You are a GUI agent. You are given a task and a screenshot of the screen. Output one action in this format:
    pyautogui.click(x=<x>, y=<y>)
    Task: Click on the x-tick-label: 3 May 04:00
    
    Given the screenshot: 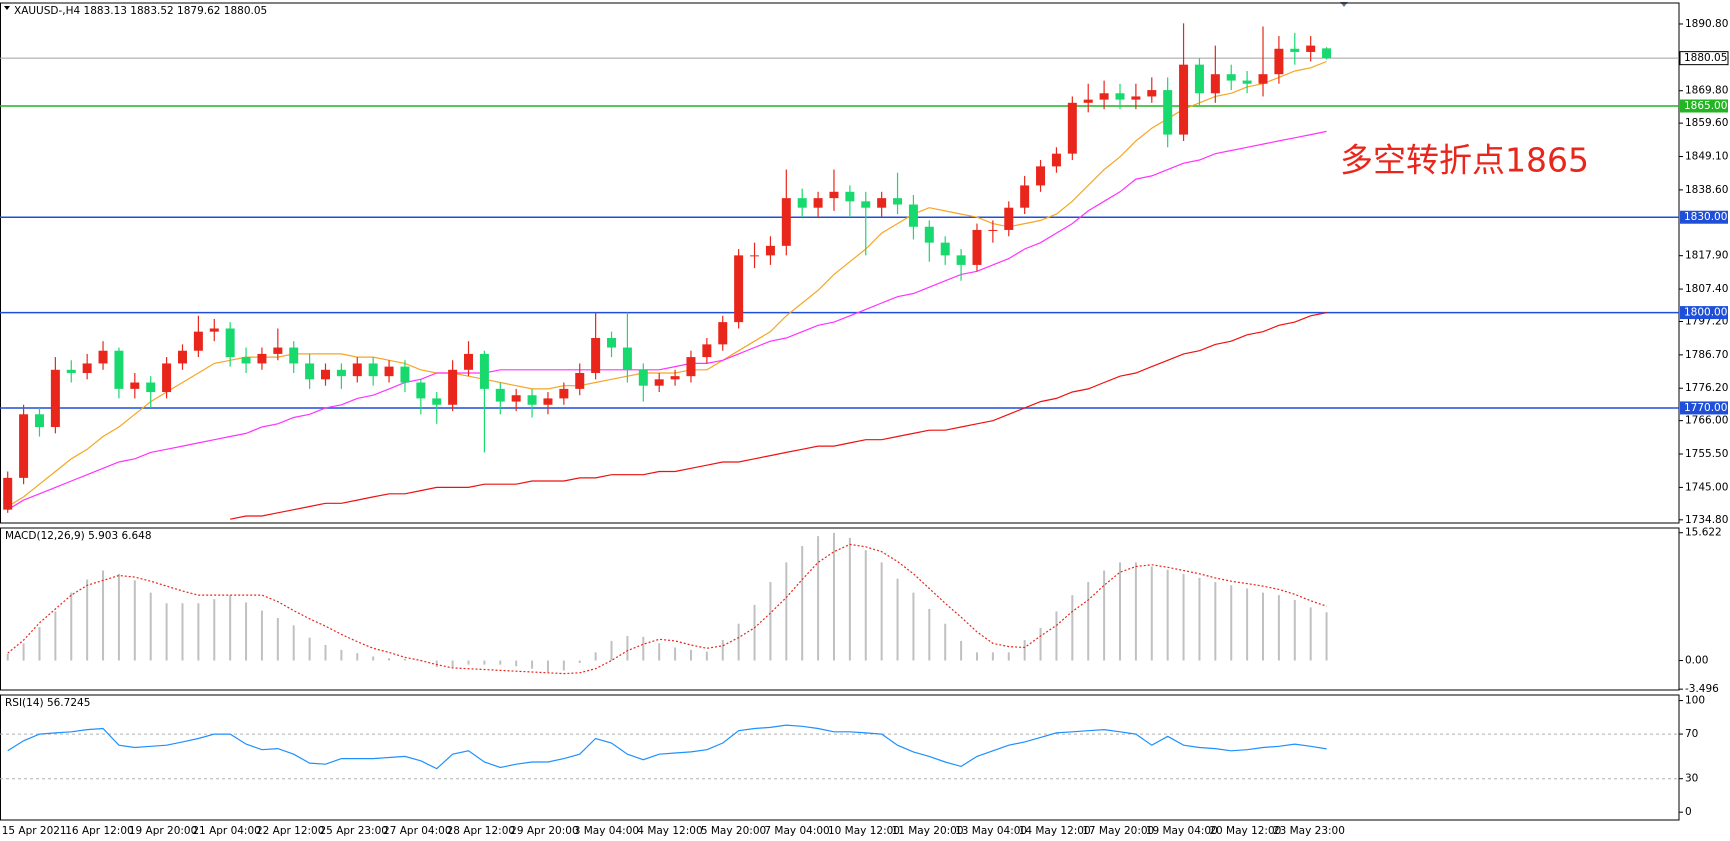 What is the action you would take?
    pyautogui.click(x=606, y=831)
    